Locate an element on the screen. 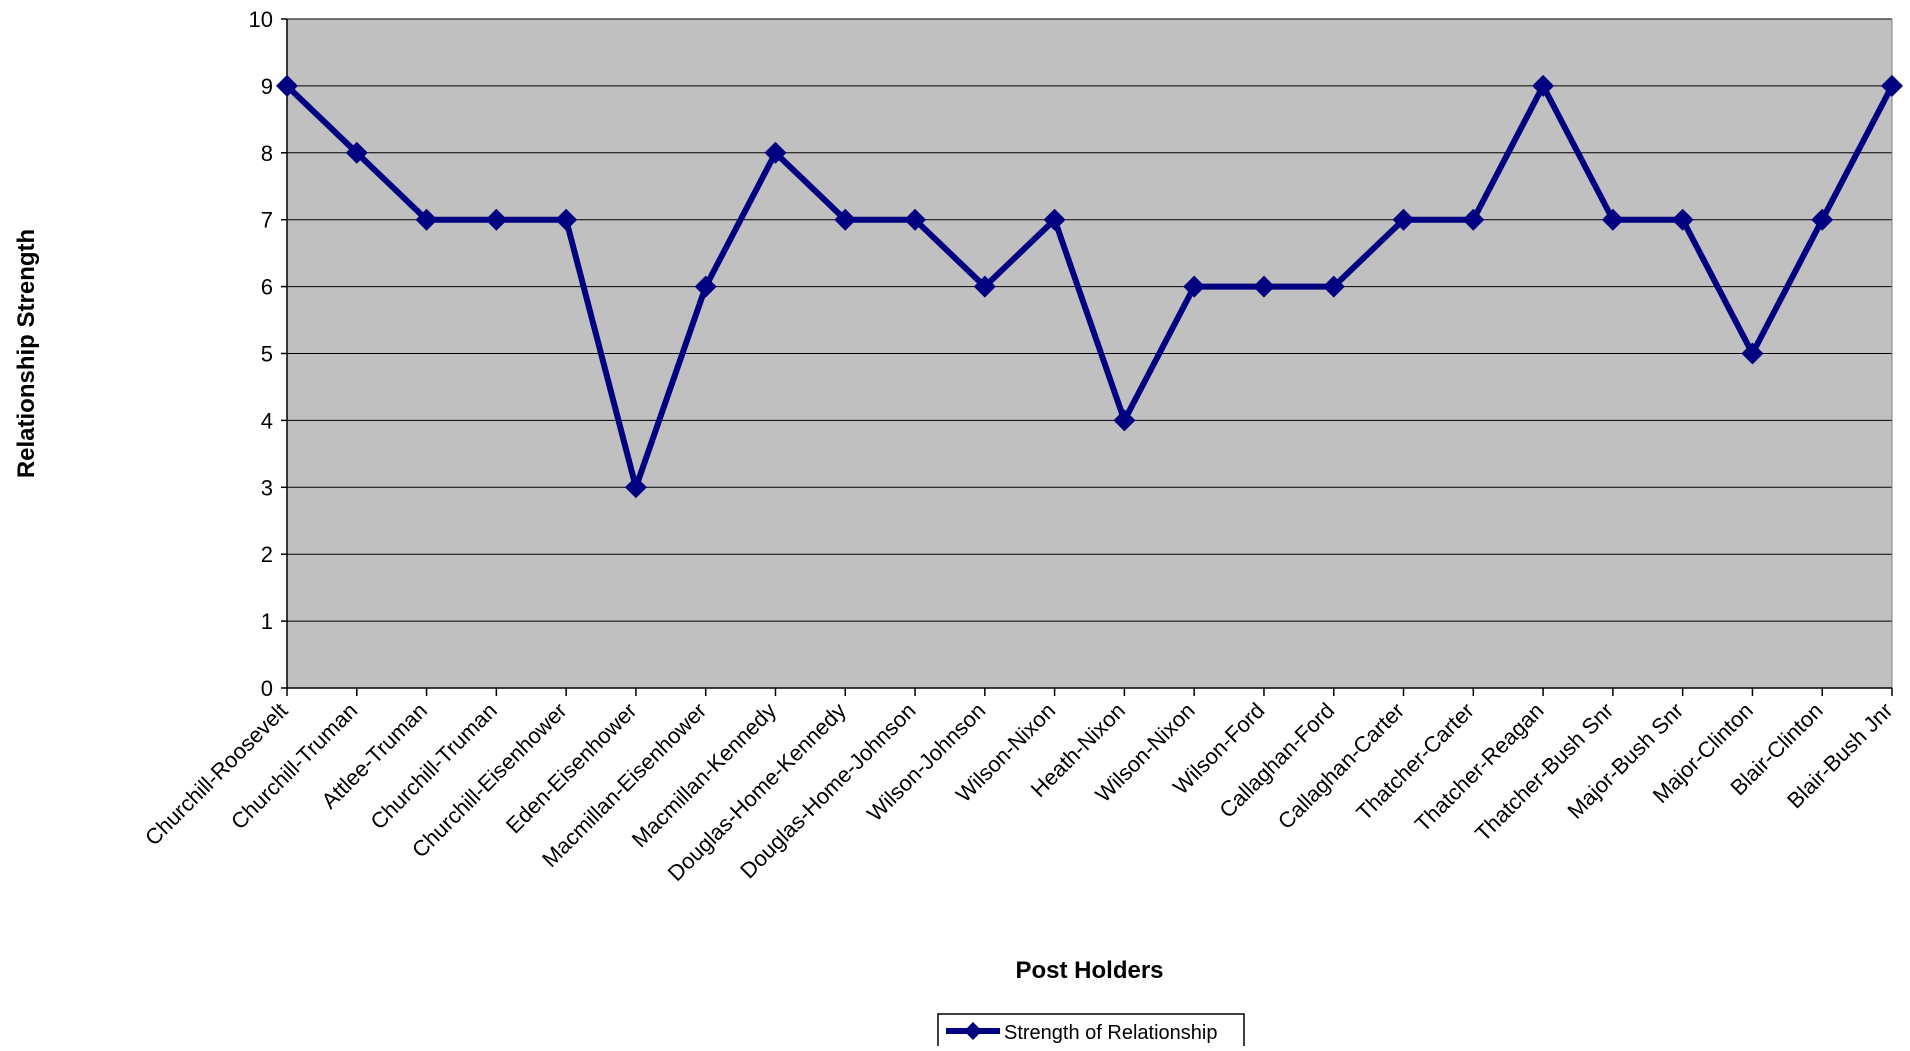 The image size is (1910, 1051). y-axis-title: Relationship Strength is located at coordinates (26, 353).